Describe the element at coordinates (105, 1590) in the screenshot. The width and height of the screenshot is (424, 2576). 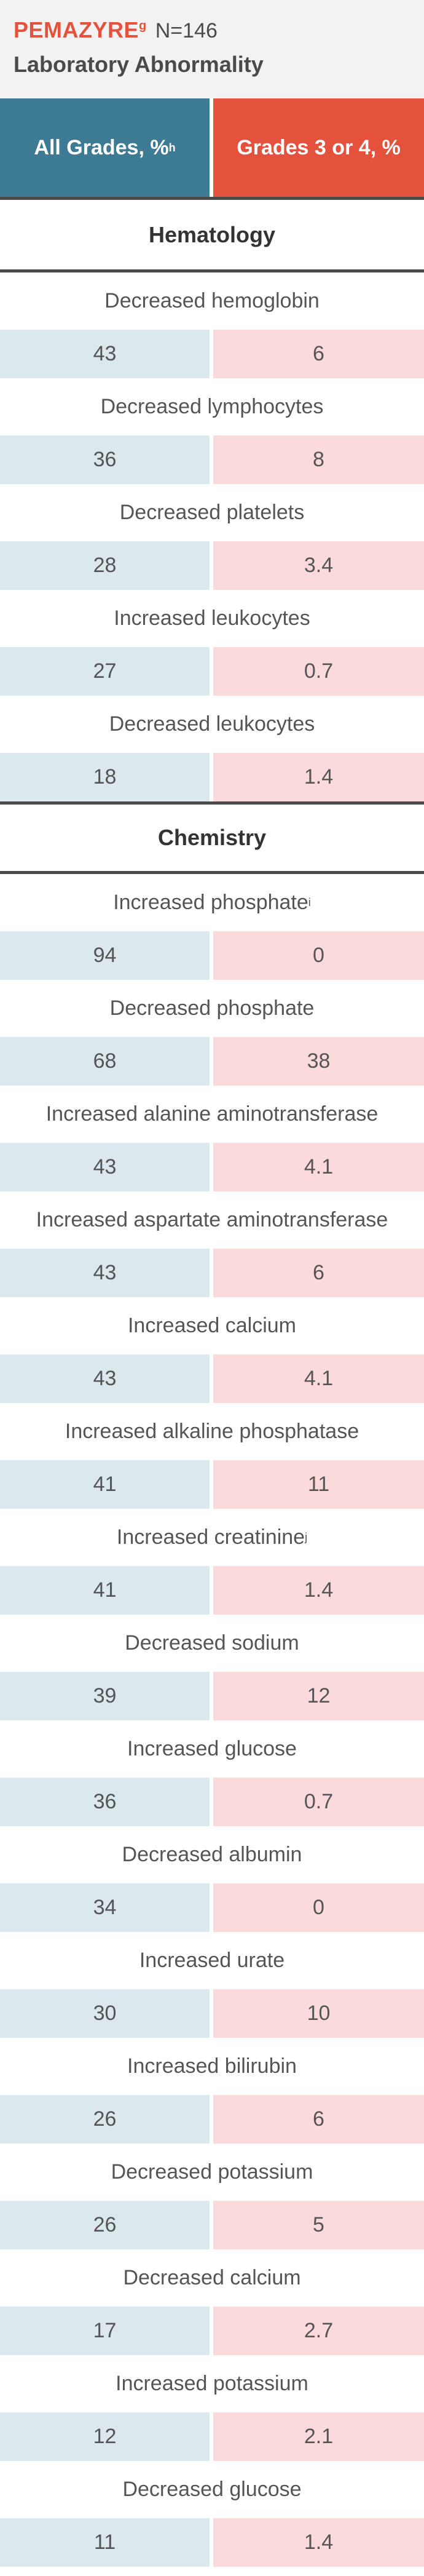
I see `all-grades-value: 41` at that location.